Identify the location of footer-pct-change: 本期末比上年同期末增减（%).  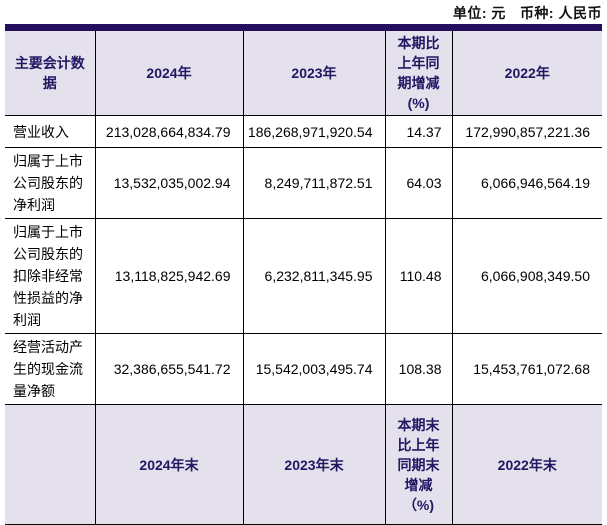
(418, 464).